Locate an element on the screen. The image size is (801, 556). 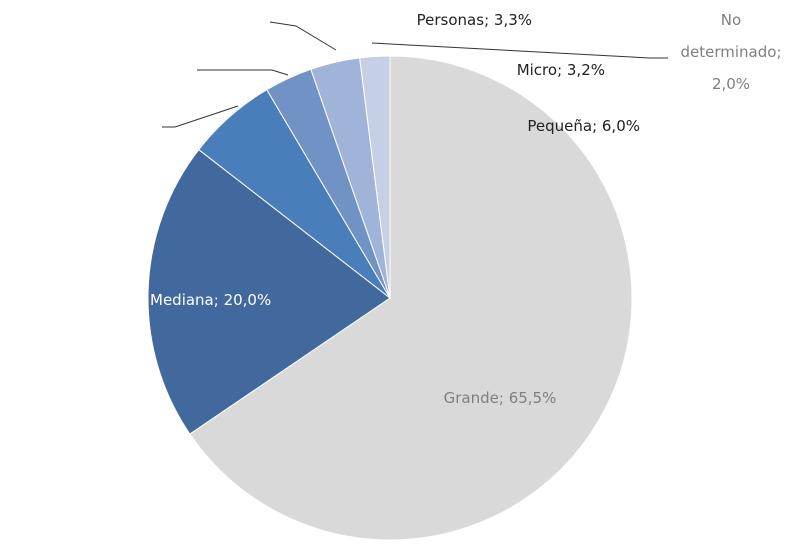
category: No determinado is located at coordinates (728, 36).